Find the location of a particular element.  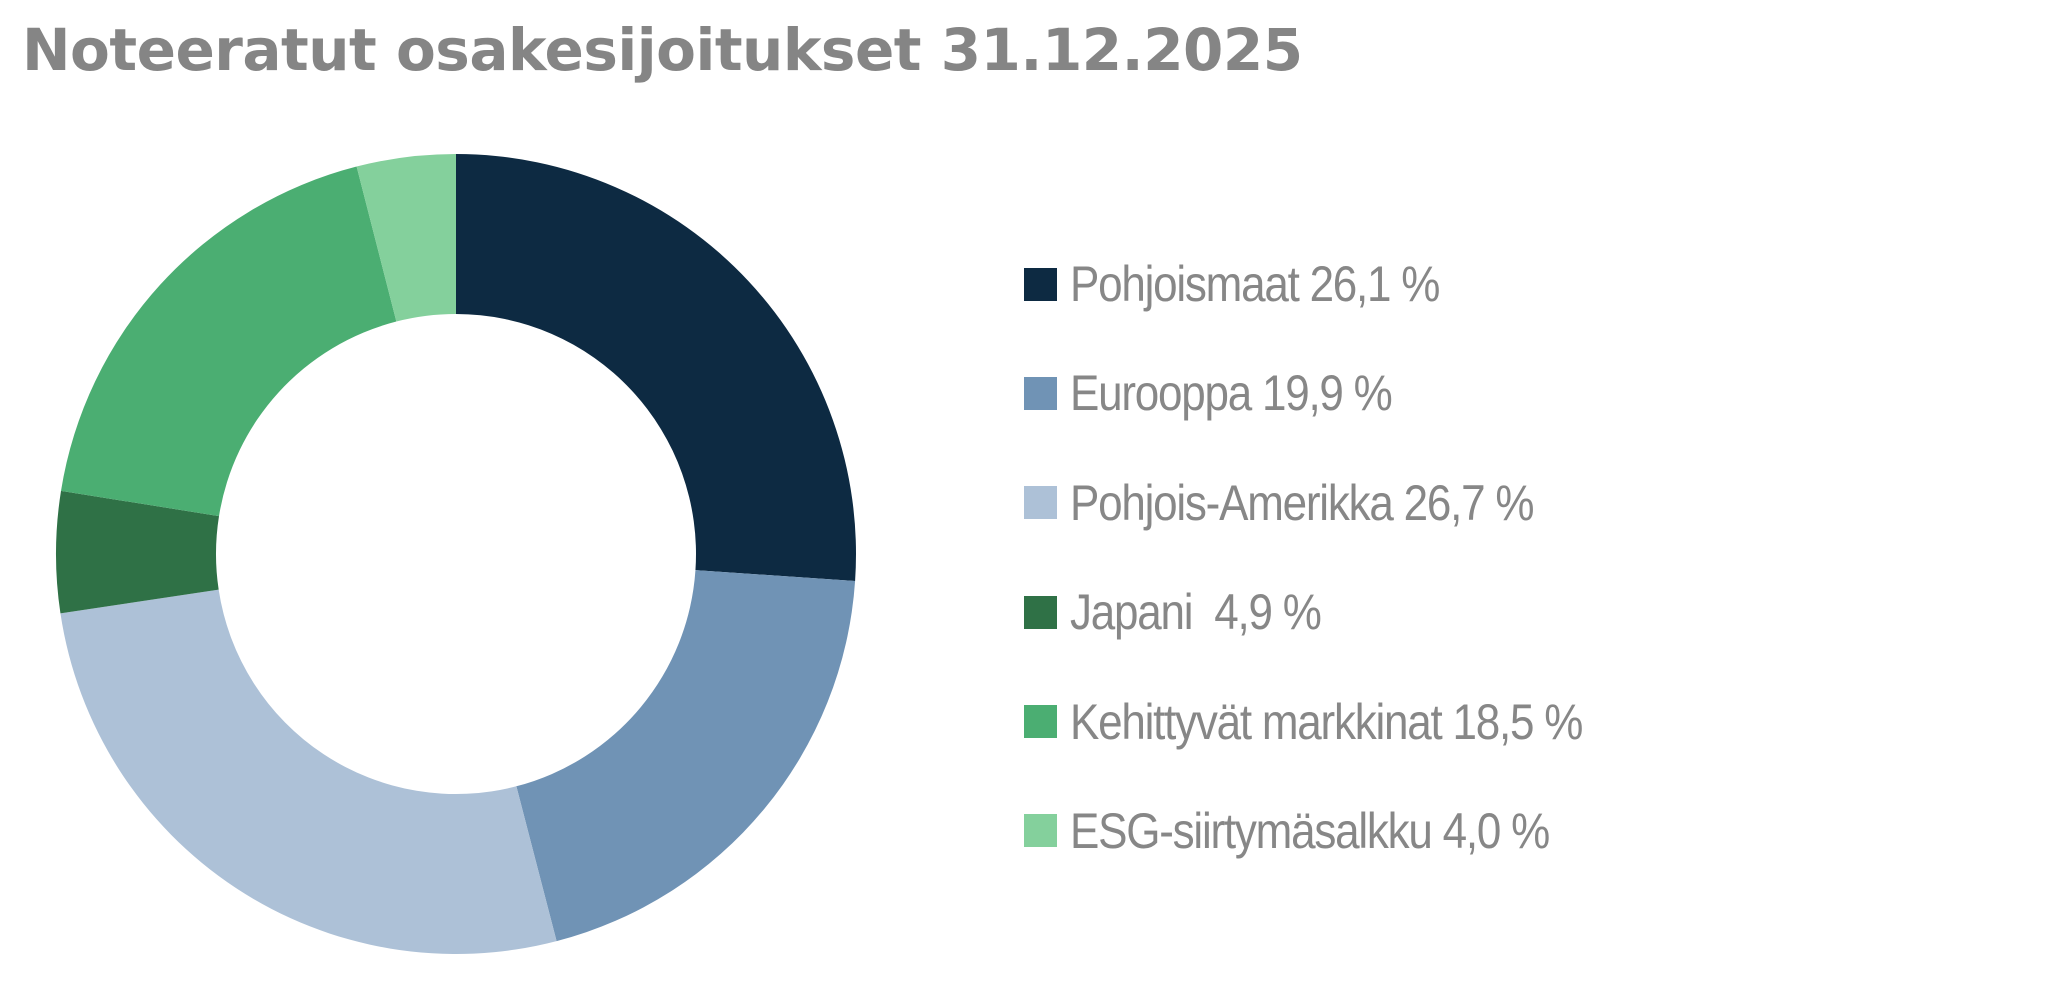

legend-label: Japani 4,9 % is located at coordinates (1196, 612).